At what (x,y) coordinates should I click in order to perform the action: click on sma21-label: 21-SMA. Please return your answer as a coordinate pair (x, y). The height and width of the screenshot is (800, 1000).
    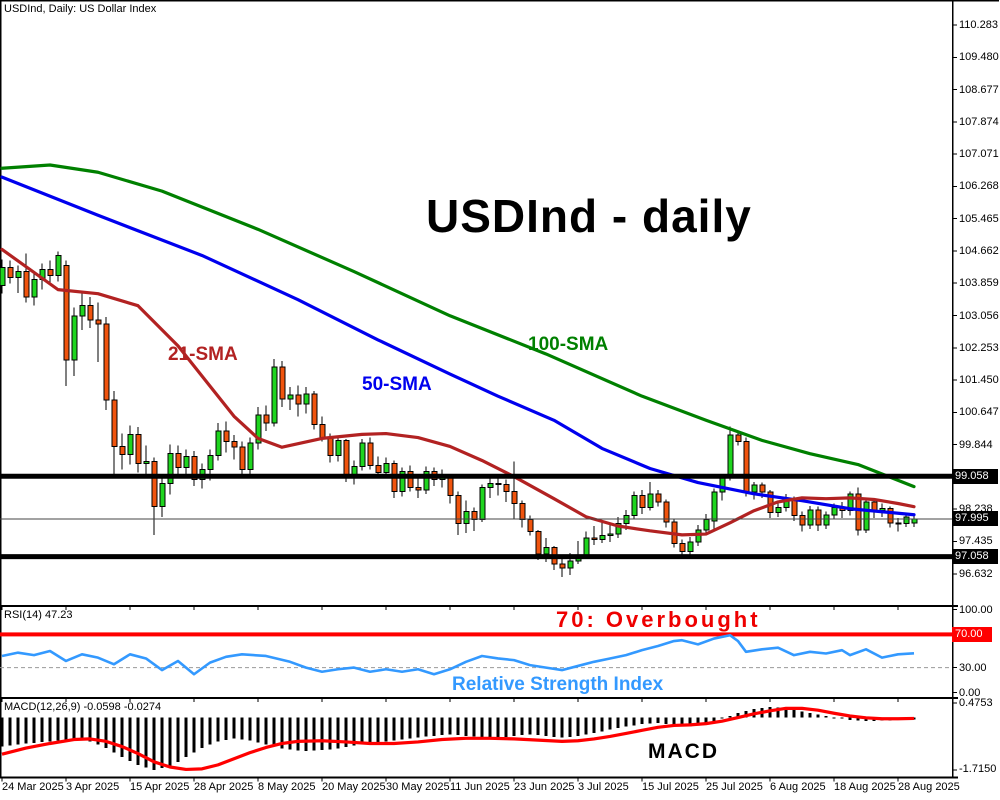
    Looking at the image, I should click on (203, 354).